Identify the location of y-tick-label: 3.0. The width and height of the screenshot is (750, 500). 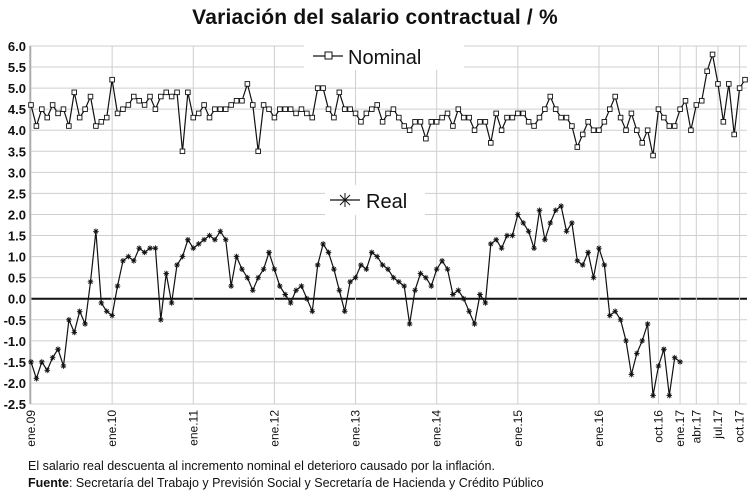
(17, 172).